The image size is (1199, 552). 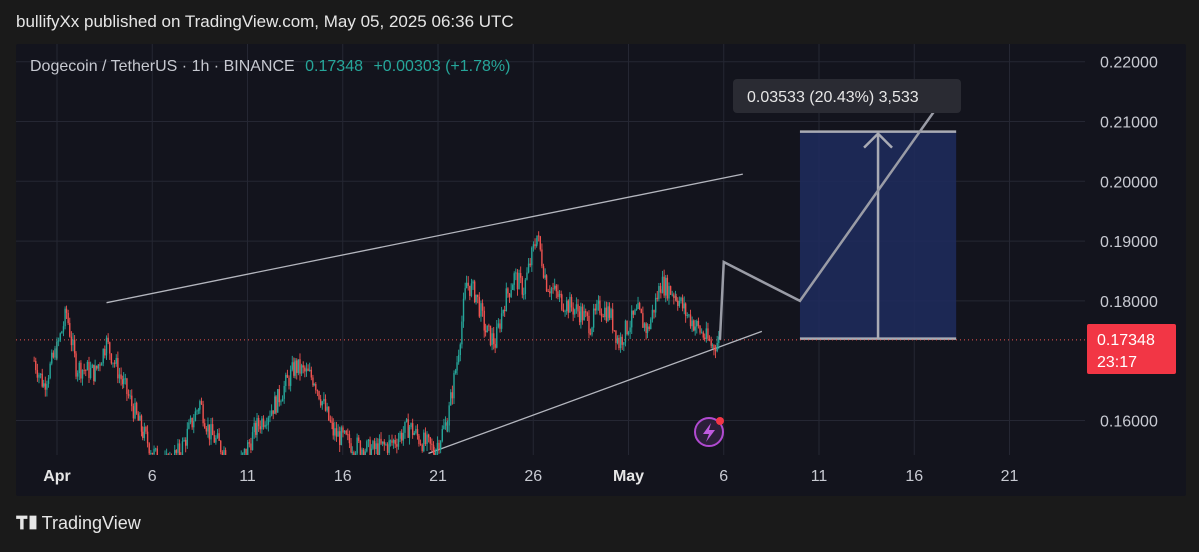 I want to click on symbol-label: Dogecoin / TetherUS · 1h · BINANCE, so click(x=162, y=66).